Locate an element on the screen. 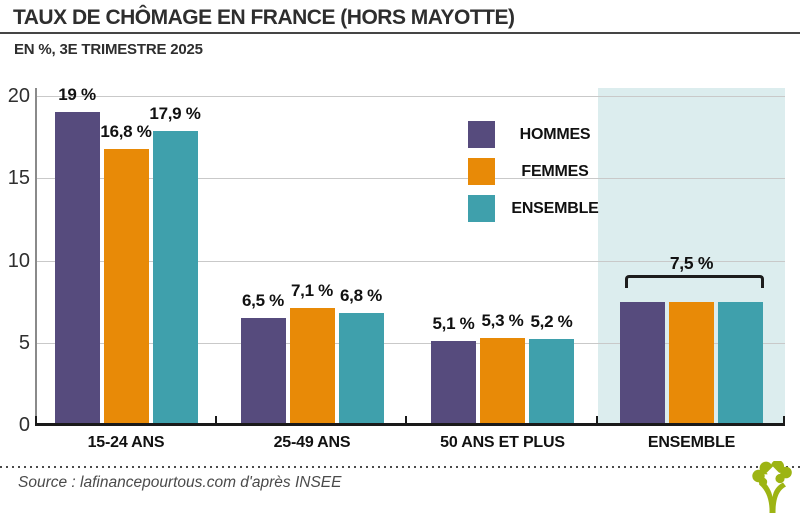 Image resolution: width=800 pixels, height=515 pixels. bar-value-label: 16,8 % is located at coordinates (126, 131).